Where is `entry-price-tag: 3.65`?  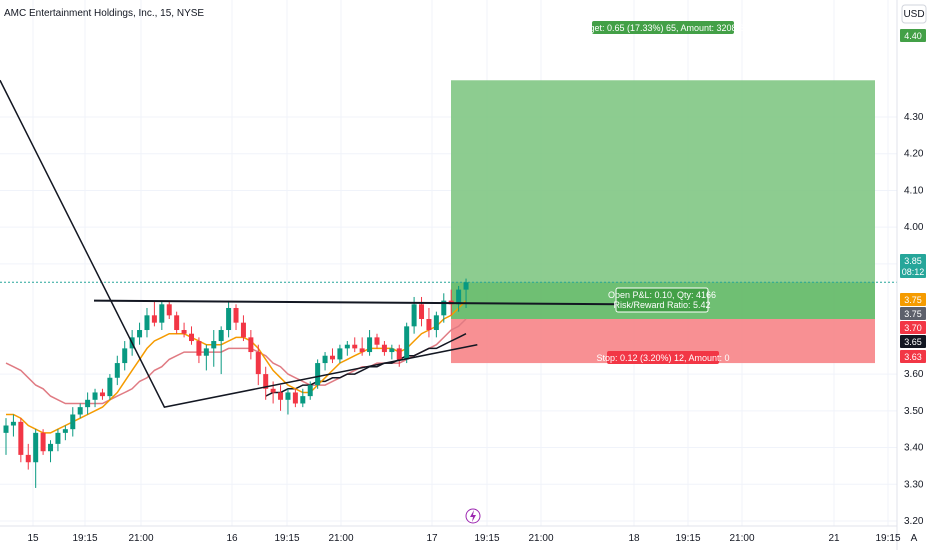 entry-price-tag: 3.65 is located at coordinates (913, 341).